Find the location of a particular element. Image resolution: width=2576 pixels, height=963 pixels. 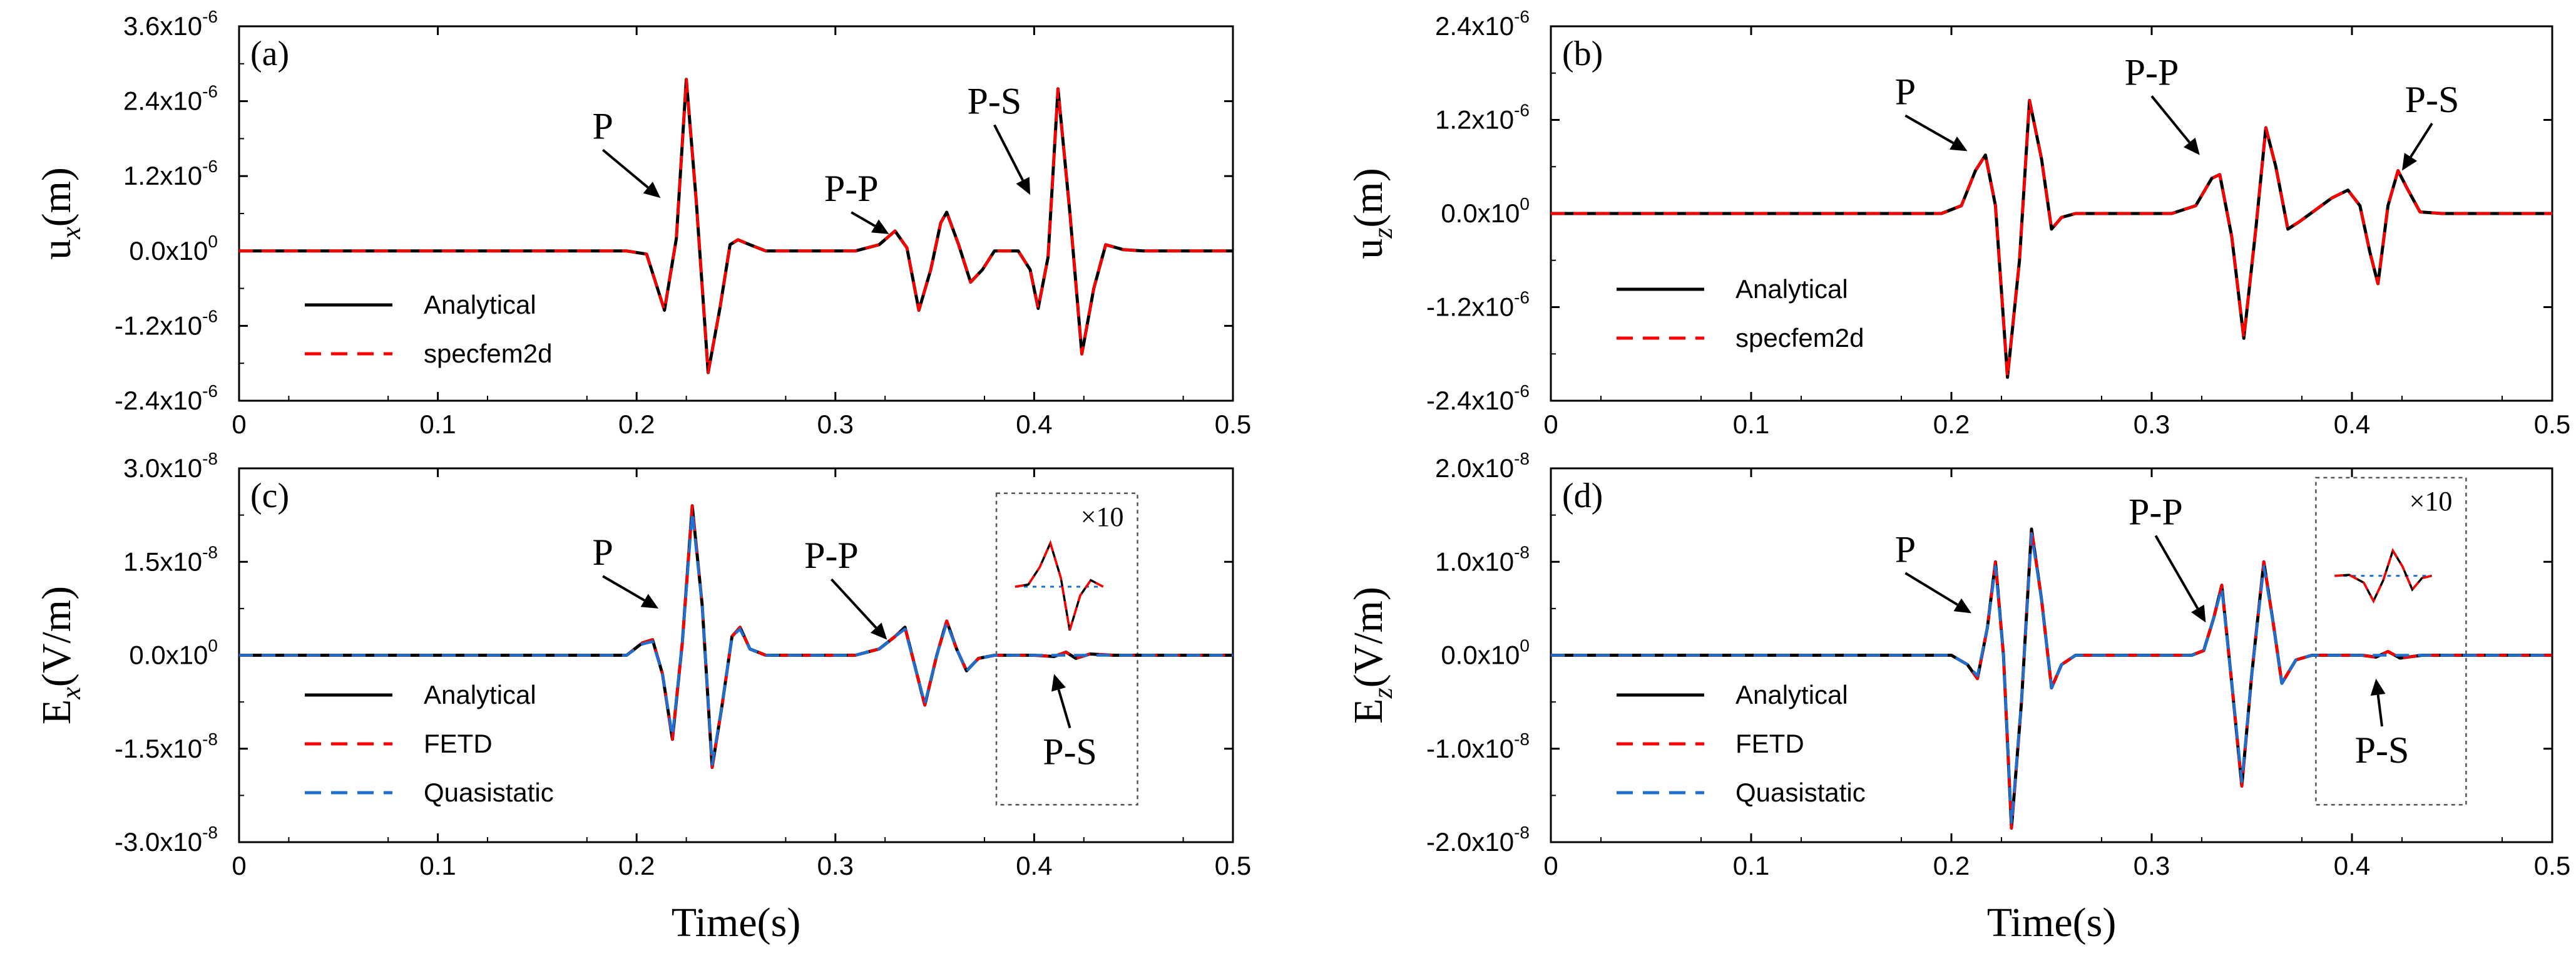

y-tick-mantissa: 1.2x10 is located at coordinates (1475, 120).